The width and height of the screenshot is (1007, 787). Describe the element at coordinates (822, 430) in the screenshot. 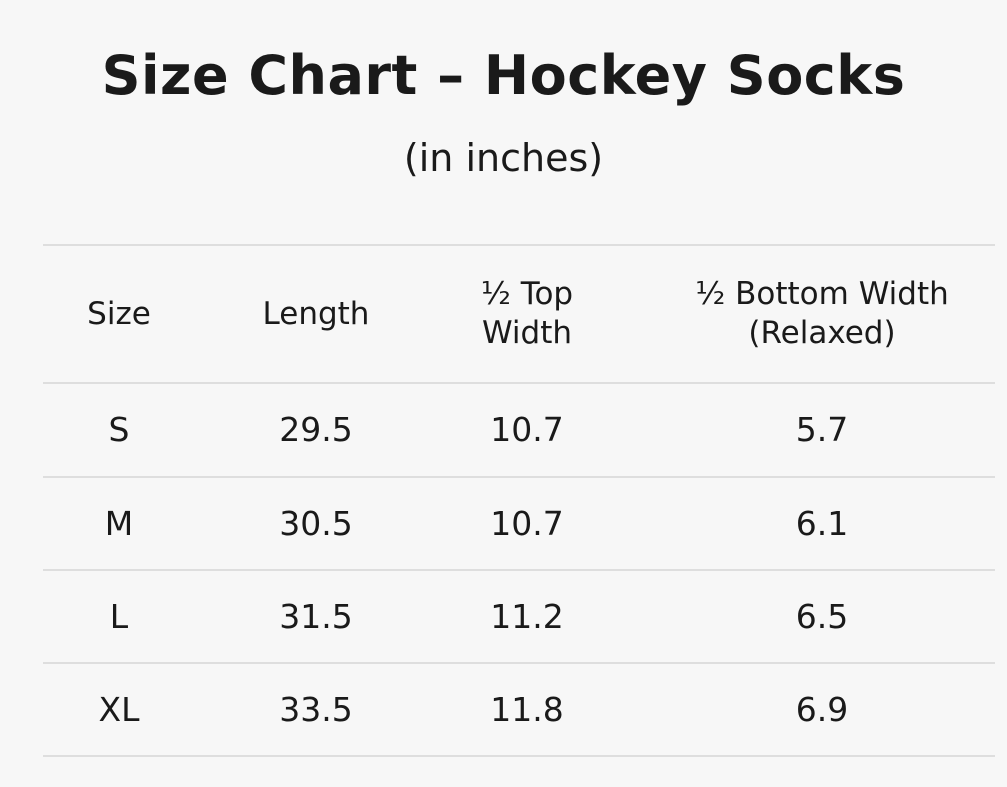

I see `measurement: 5.7` at that location.